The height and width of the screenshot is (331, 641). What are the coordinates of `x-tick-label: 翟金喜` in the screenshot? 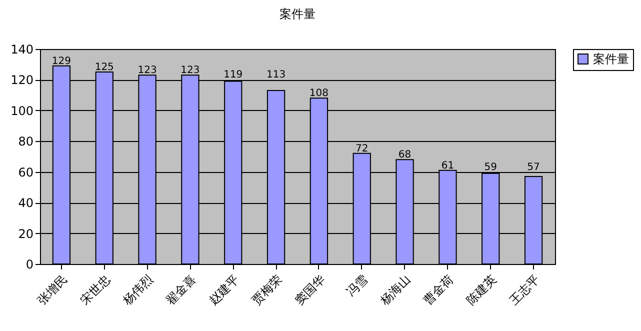 It's located at (181, 290).